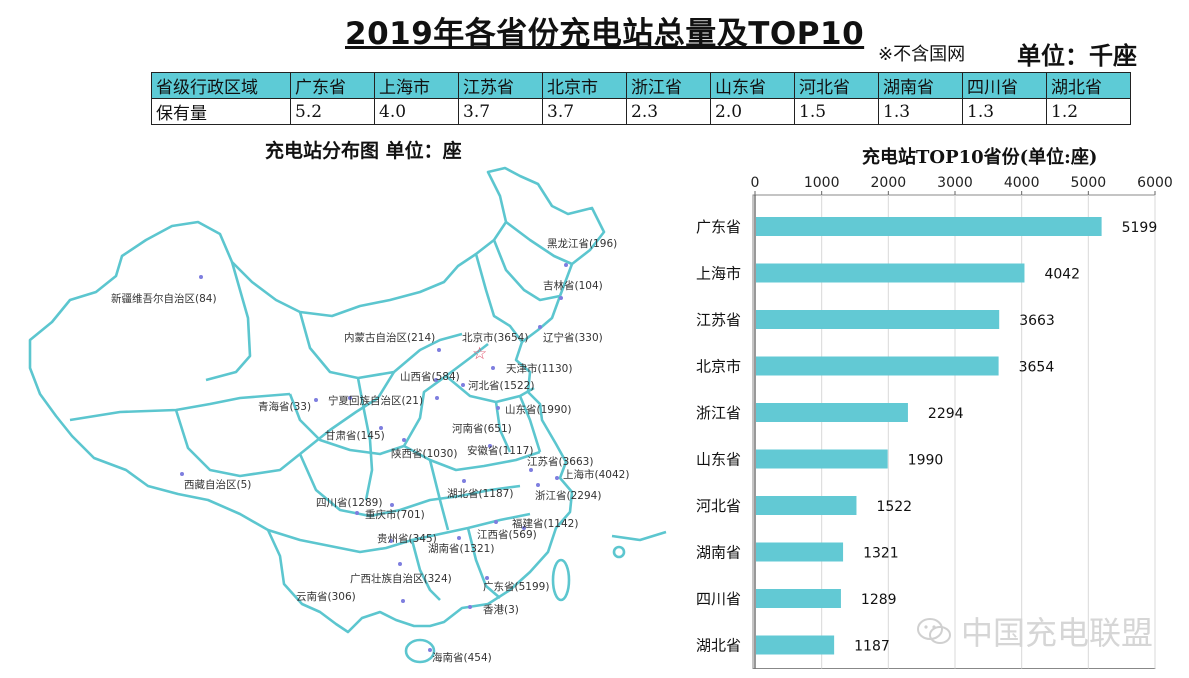  What do you see at coordinates (462, 657) in the screenshot?
I see `map-label: 海南省(454)` at bounding box center [462, 657].